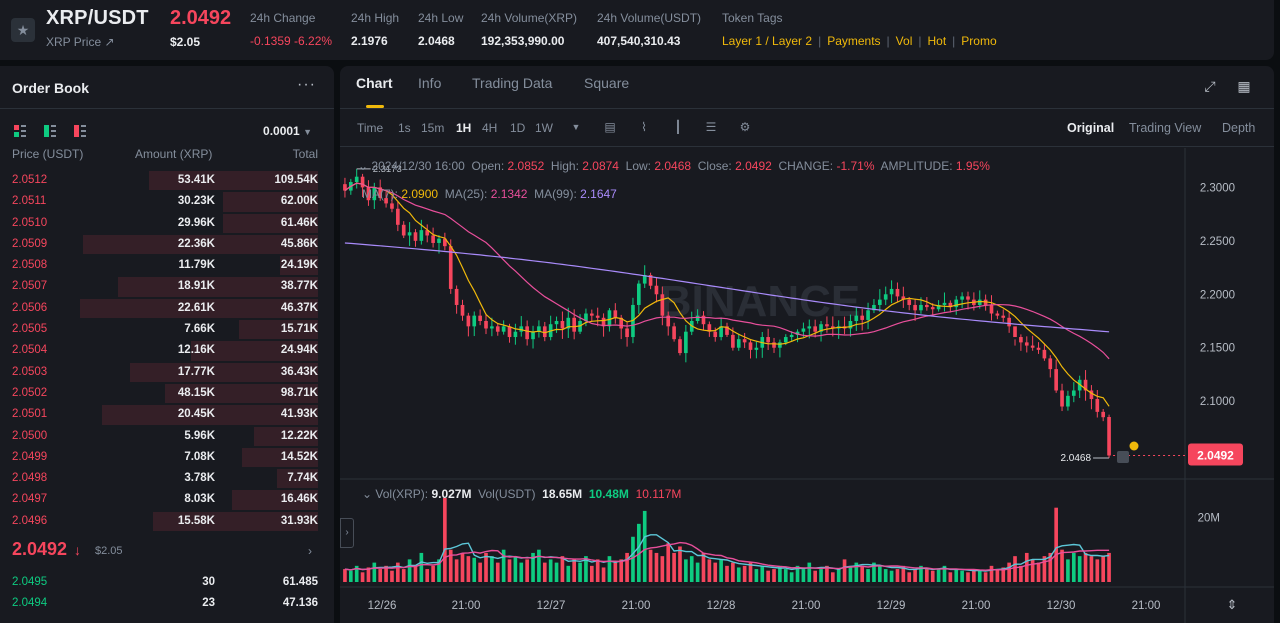  What do you see at coordinates (167, 329) in the screenshot?
I see `ask-row: 2.0505 7.66K 15.71K` at bounding box center [167, 329].